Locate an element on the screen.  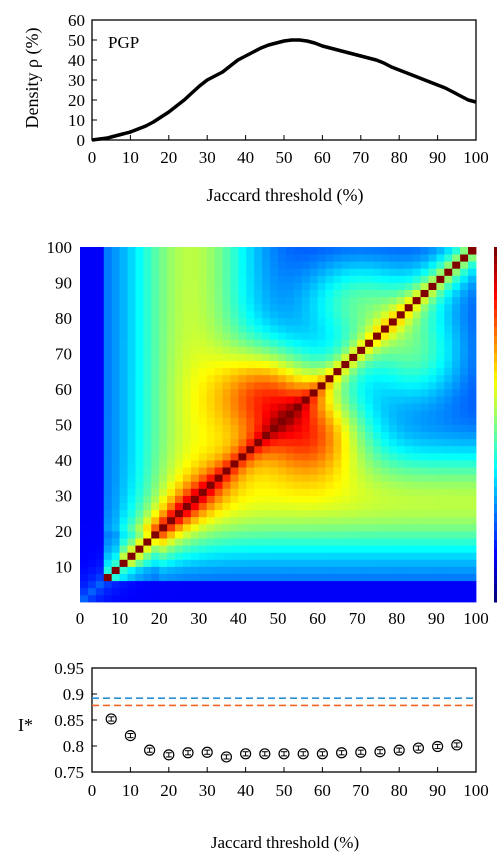
density-y-tick-label: 20 is located at coordinates (76, 100).